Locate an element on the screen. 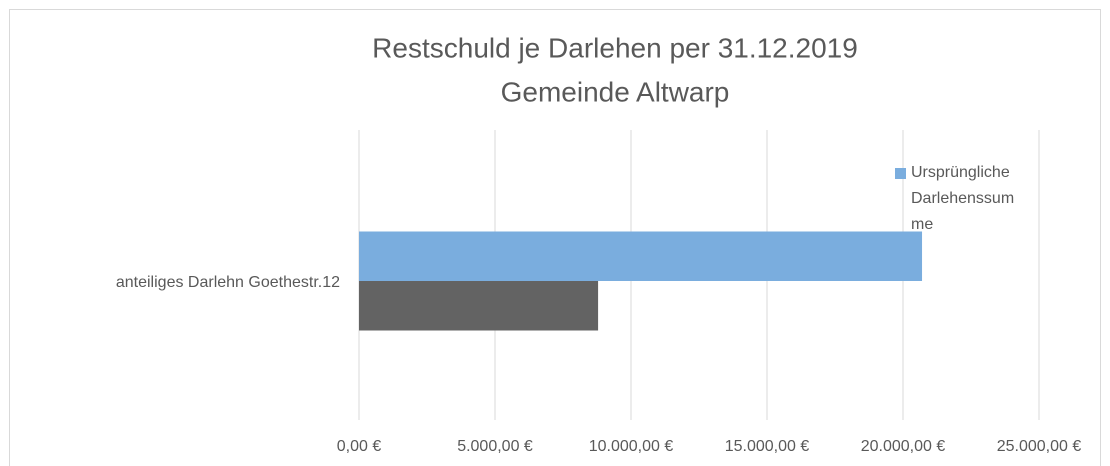  x-tick-label: 5.000,00 € is located at coordinates (495, 446).